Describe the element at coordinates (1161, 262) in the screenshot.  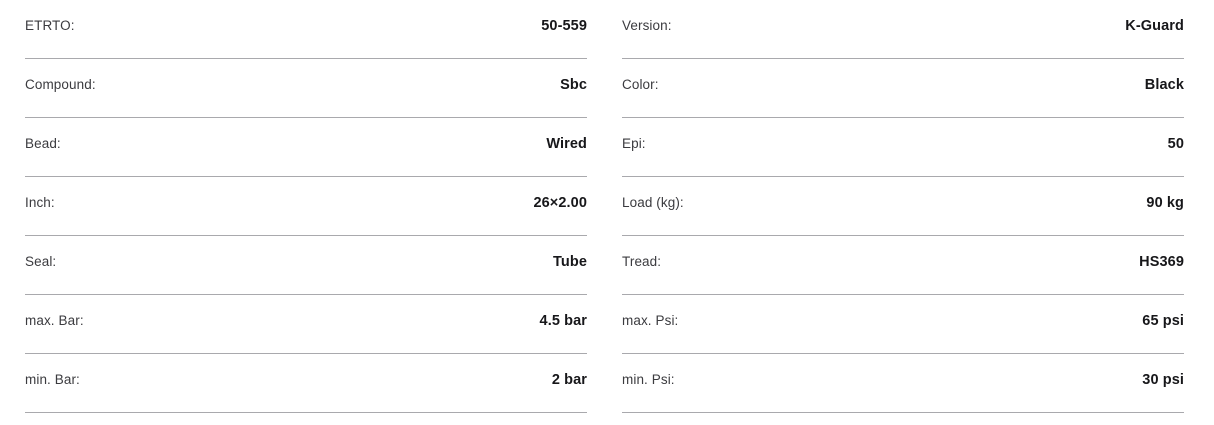
I see `spec-value: HS369` at that location.